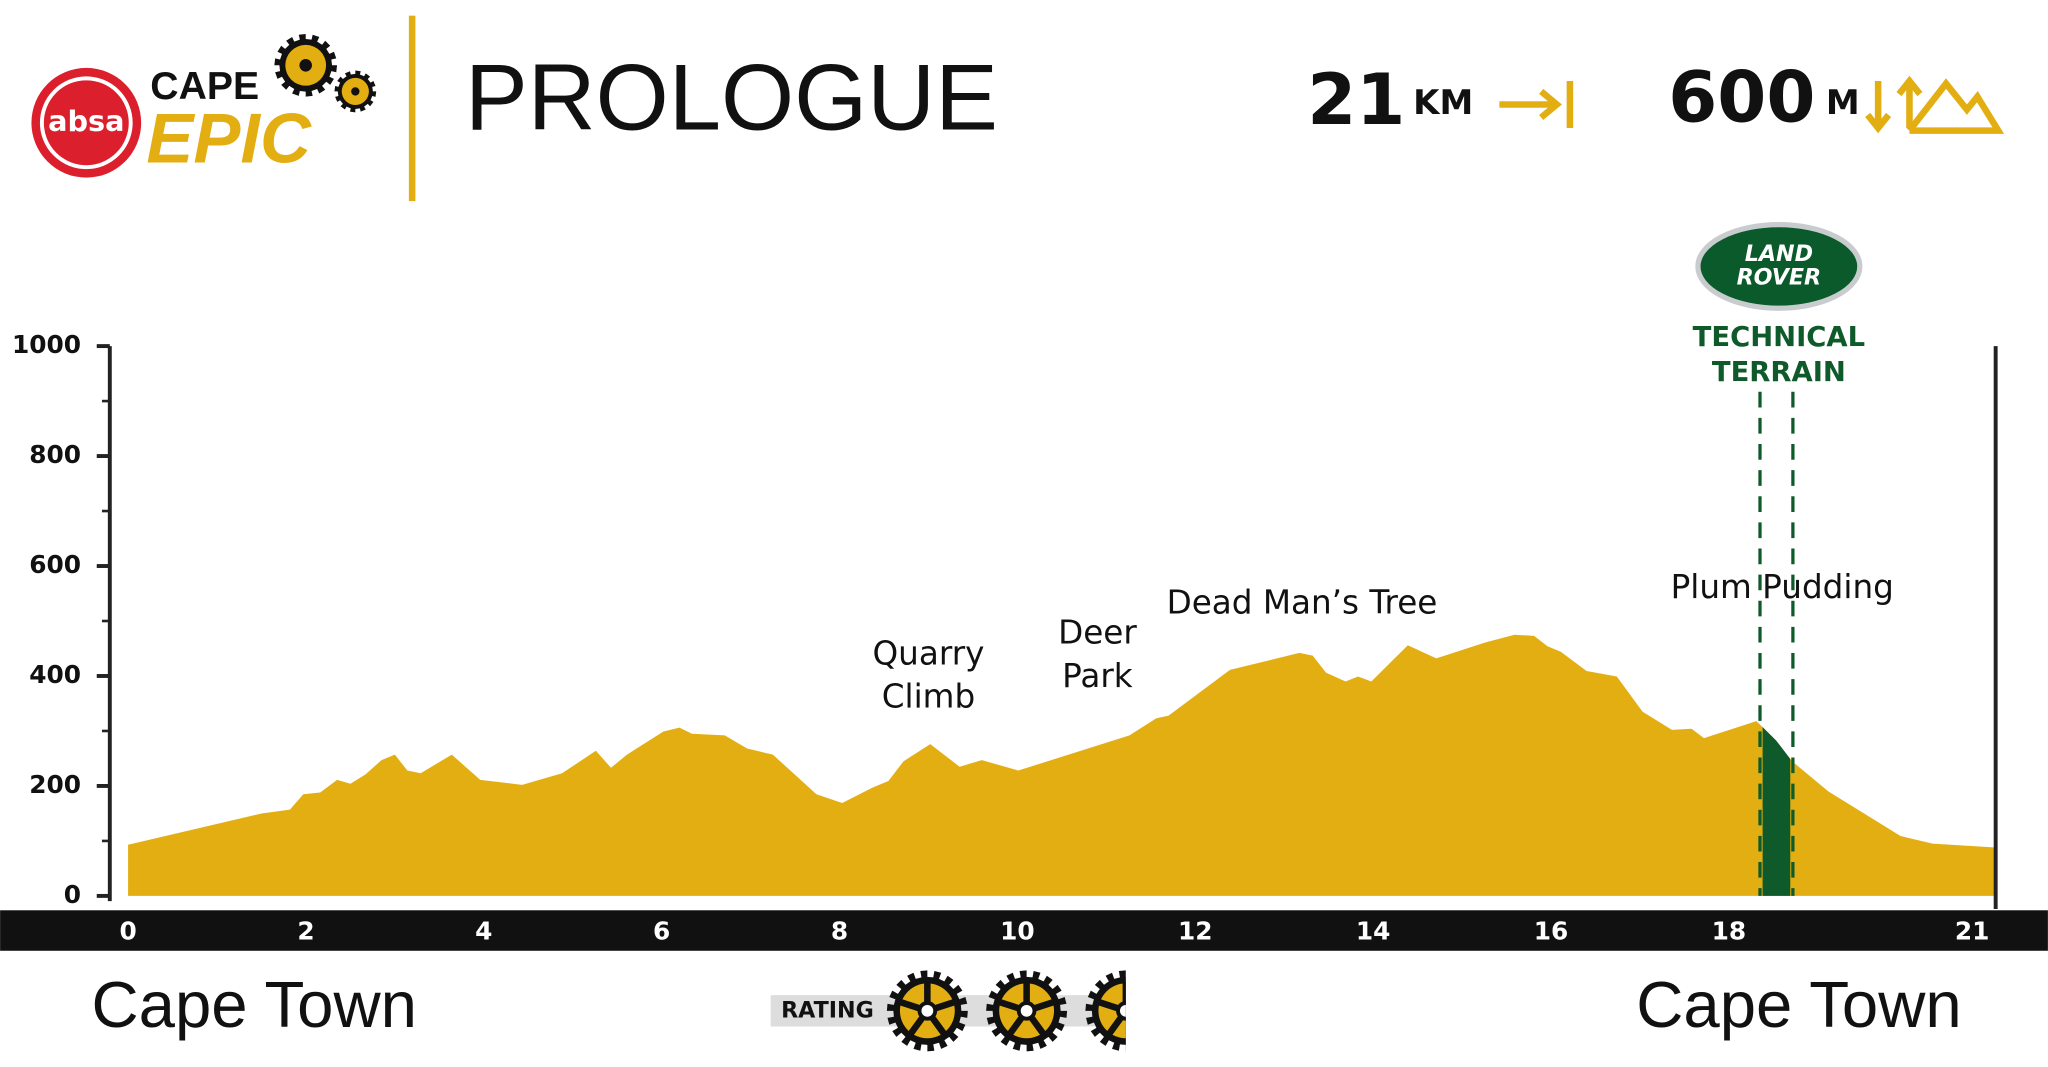 The height and width of the screenshot is (1067, 2048). Describe the element at coordinates (1972, 930) in the screenshot. I see `x-tick-label: 21` at that location.